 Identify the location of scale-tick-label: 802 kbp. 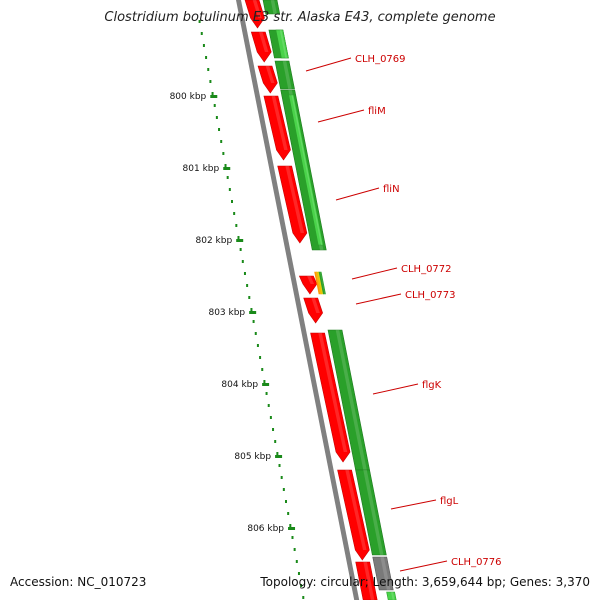
(214, 241).